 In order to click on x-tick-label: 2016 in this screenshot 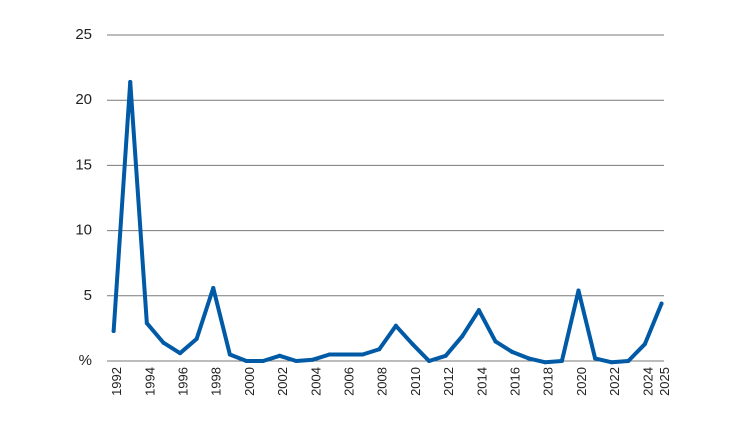, I will do `click(515, 381)`.